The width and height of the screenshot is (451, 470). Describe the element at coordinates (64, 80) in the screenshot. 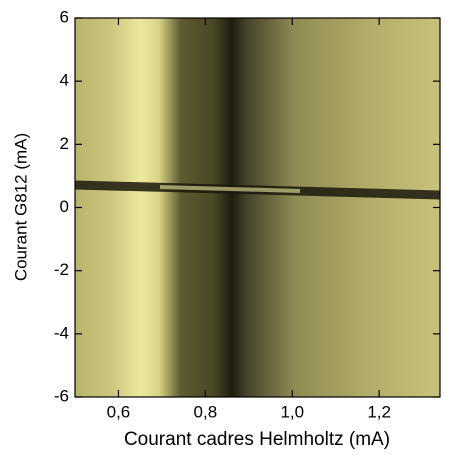

I see `y-tick-label: 4` at that location.